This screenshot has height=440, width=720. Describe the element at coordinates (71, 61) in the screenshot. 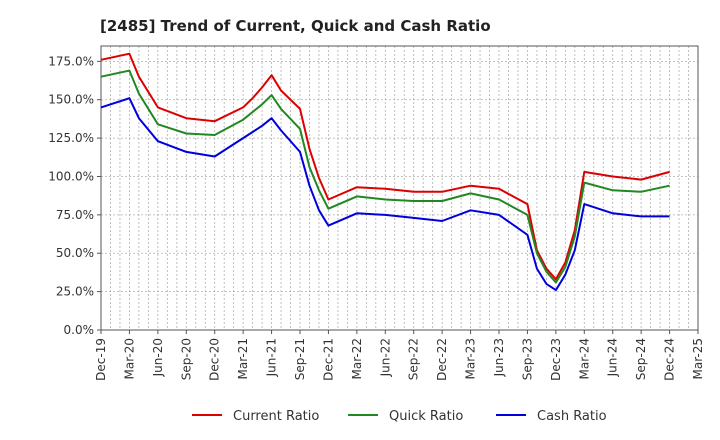

I see `y-tick-label: 175.0%` at that location.